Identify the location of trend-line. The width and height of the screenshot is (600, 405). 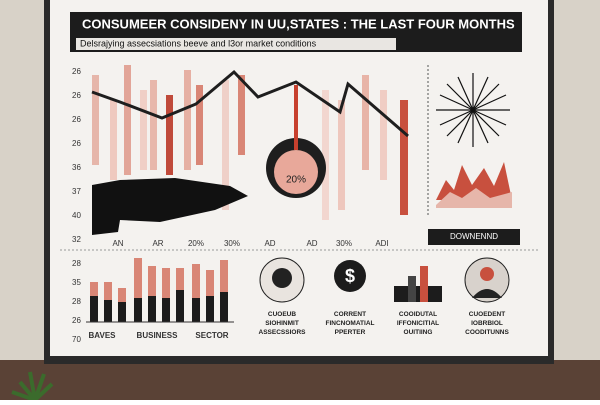
(250, 103).